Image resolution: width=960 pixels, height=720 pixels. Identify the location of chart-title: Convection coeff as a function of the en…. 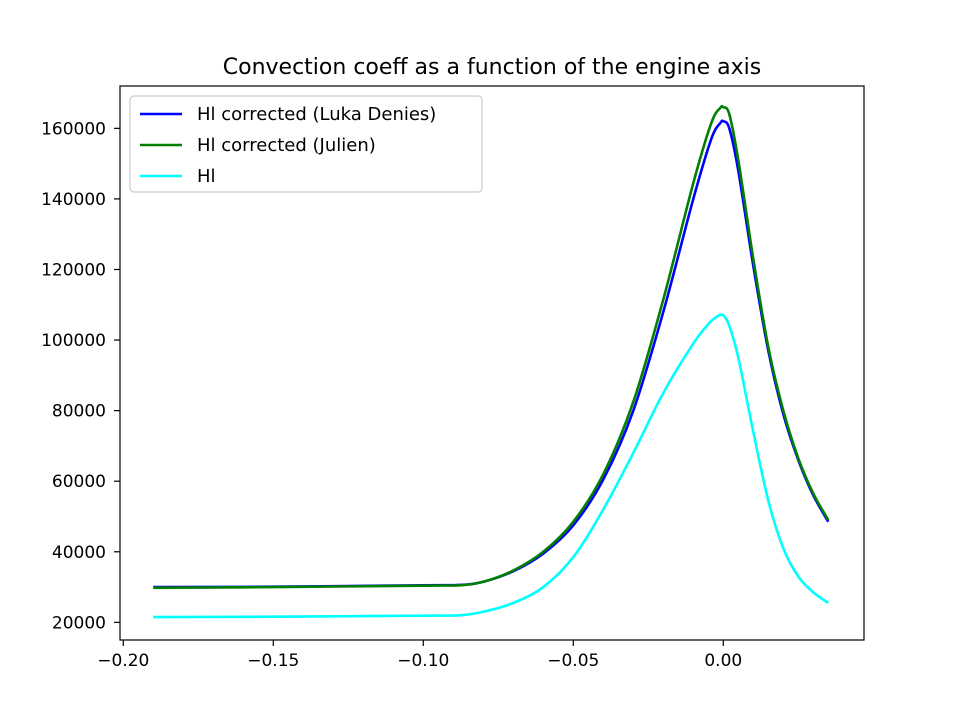
(492, 67).